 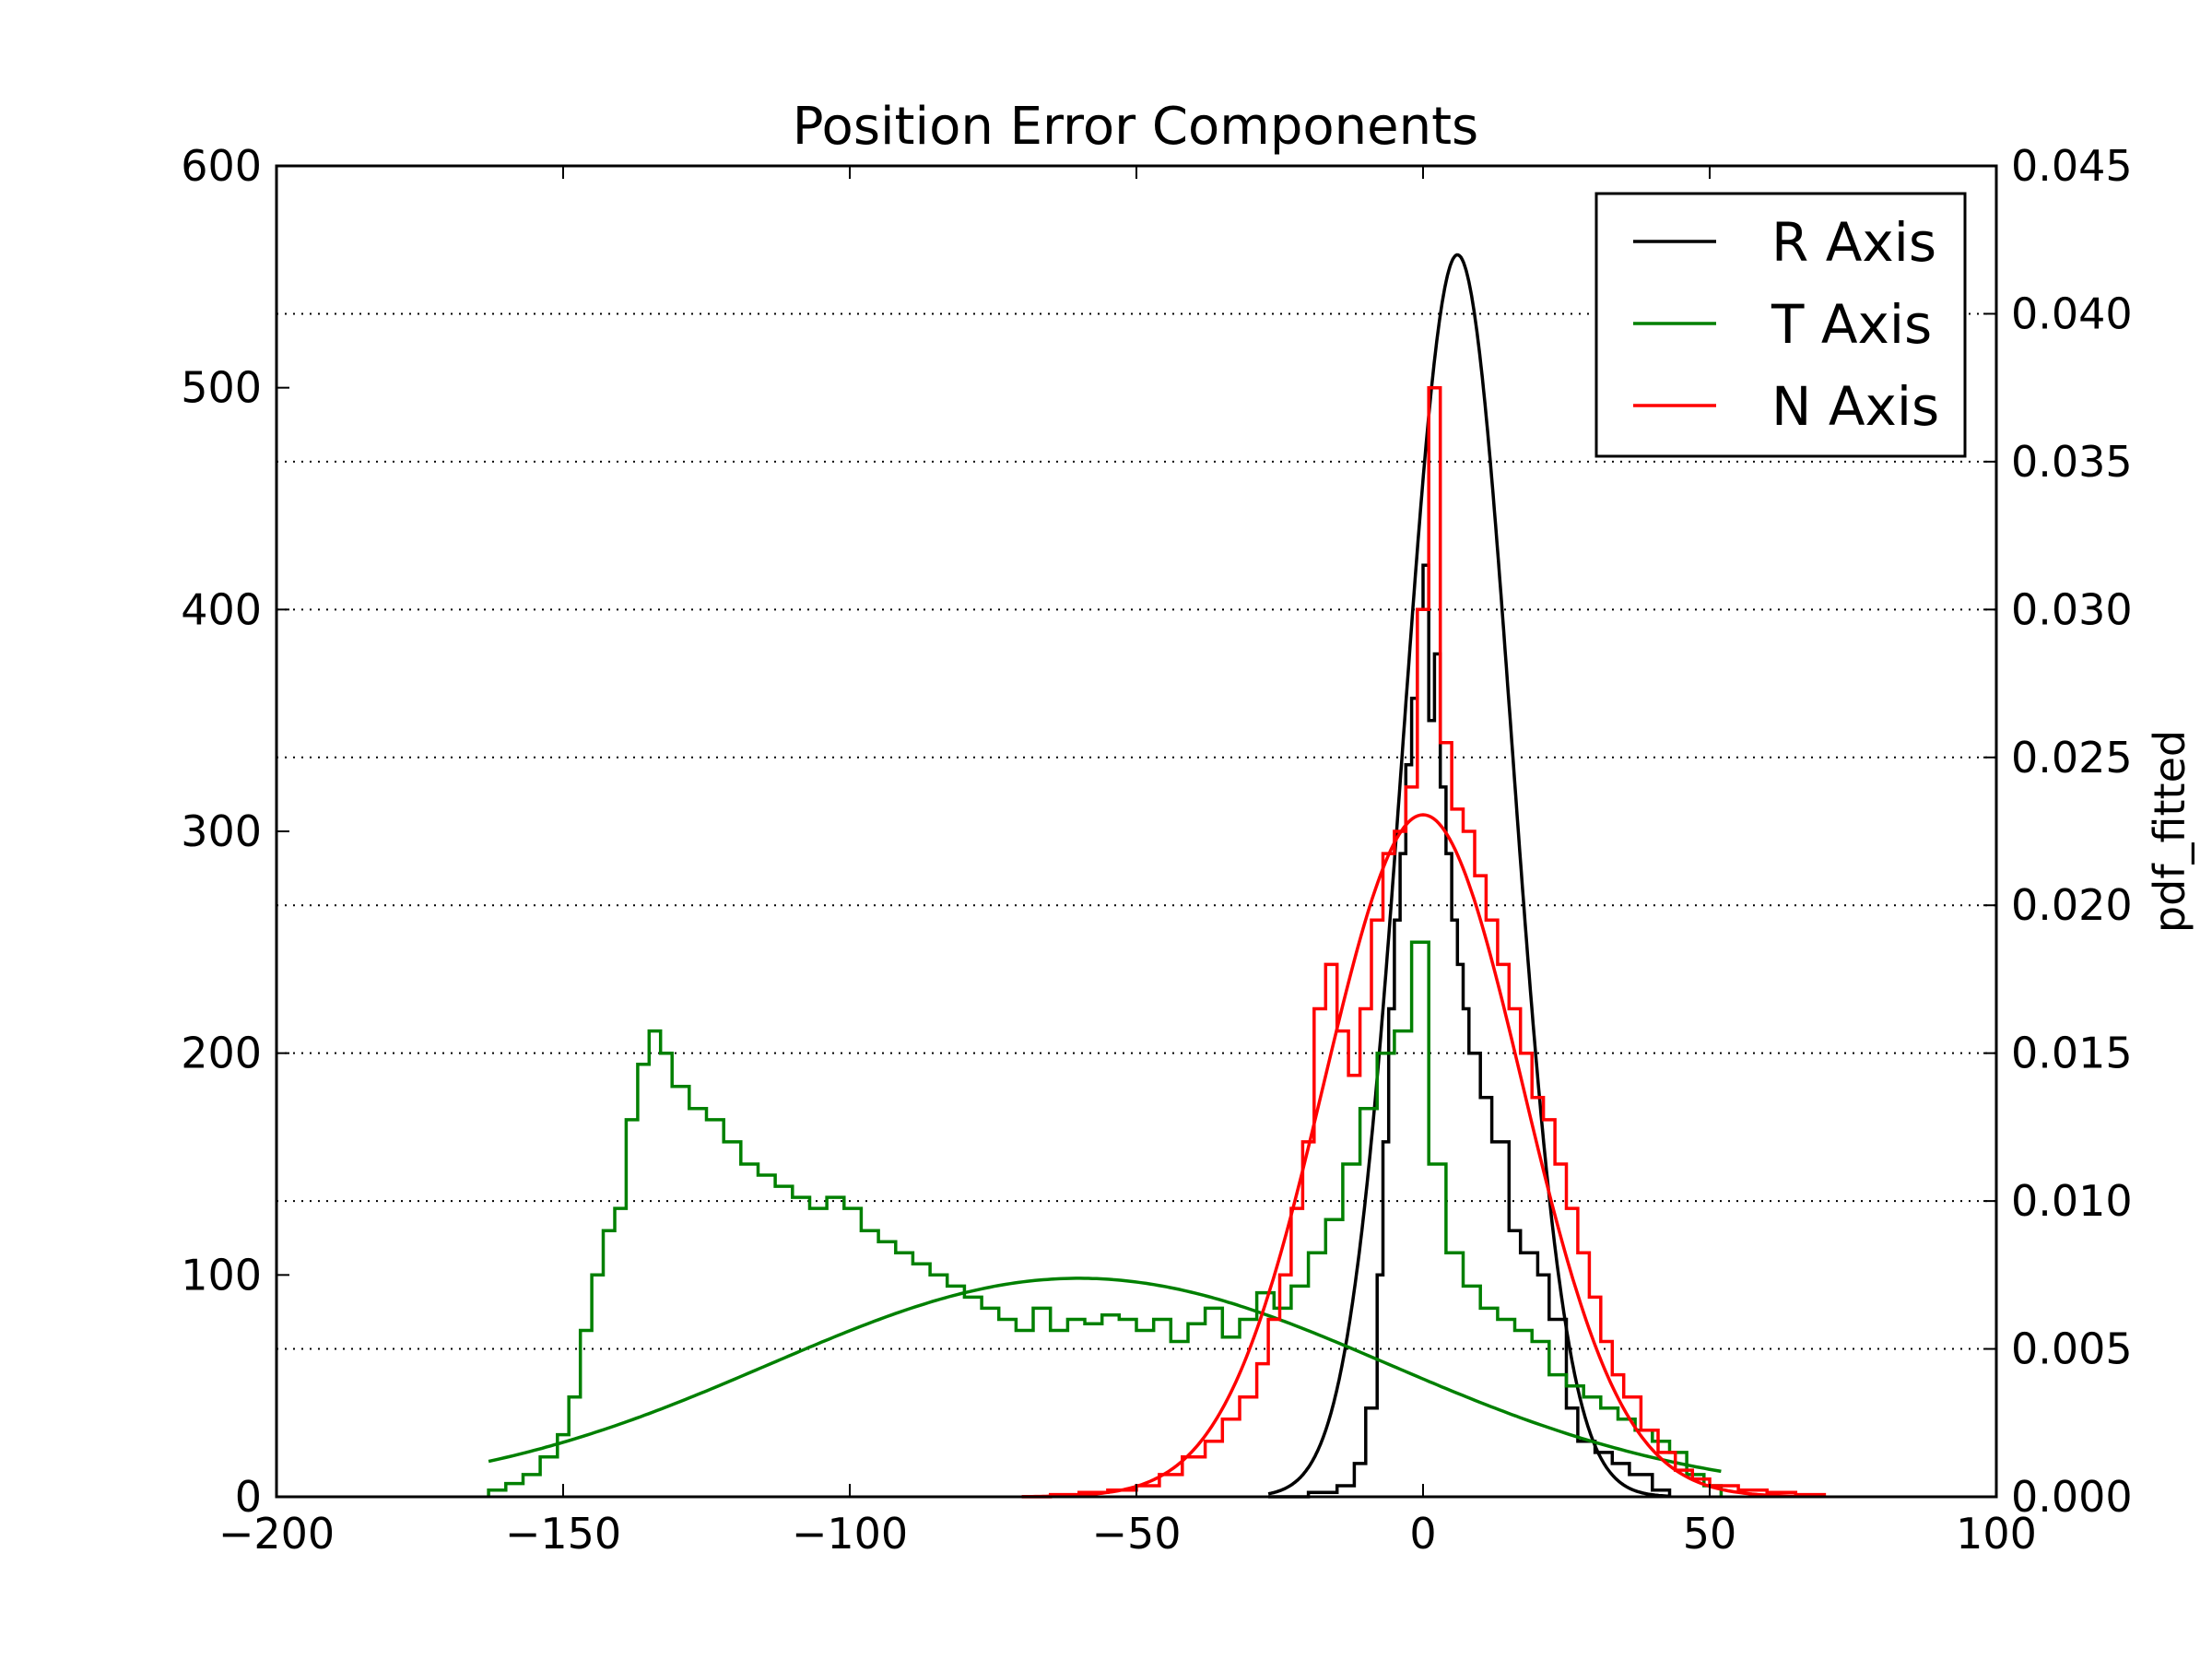 I want to click on y-tick-label-right: 0.040, so click(x=2072, y=313).